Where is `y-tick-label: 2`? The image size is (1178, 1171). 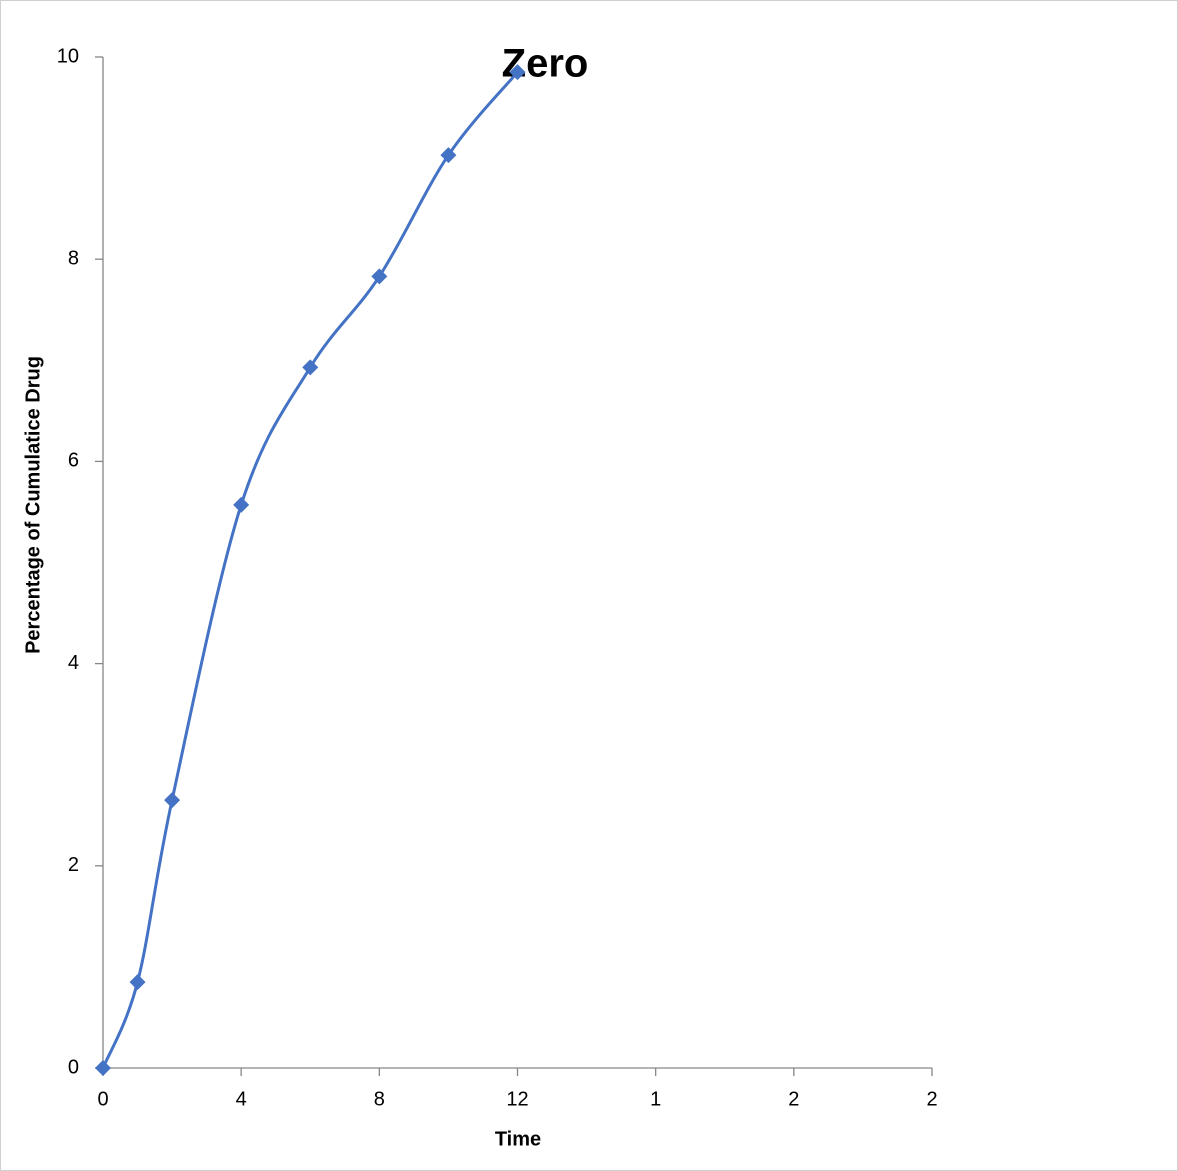 y-tick-label: 2 is located at coordinates (73, 865).